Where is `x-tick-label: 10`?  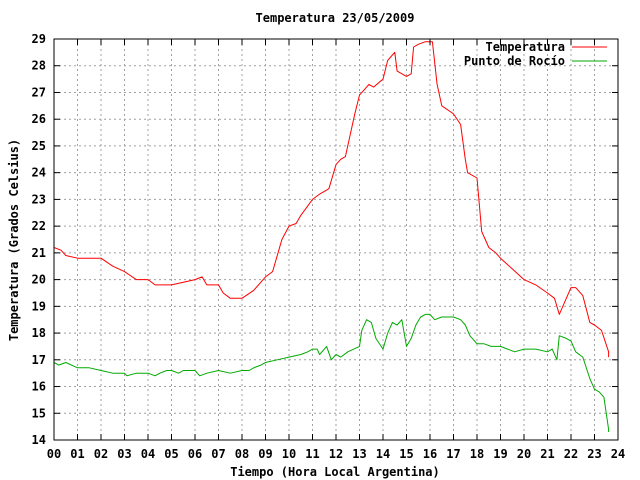 x-tick-label: 10 is located at coordinates (289, 454).